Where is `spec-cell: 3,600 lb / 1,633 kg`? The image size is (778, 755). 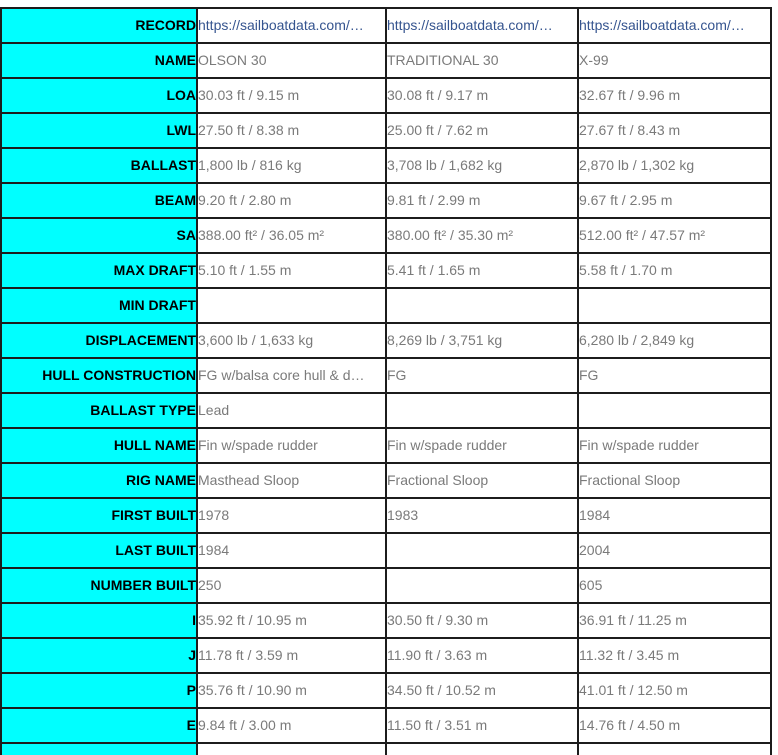 spec-cell: 3,600 lb / 1,633 kg is located at coordinates (291, 340).